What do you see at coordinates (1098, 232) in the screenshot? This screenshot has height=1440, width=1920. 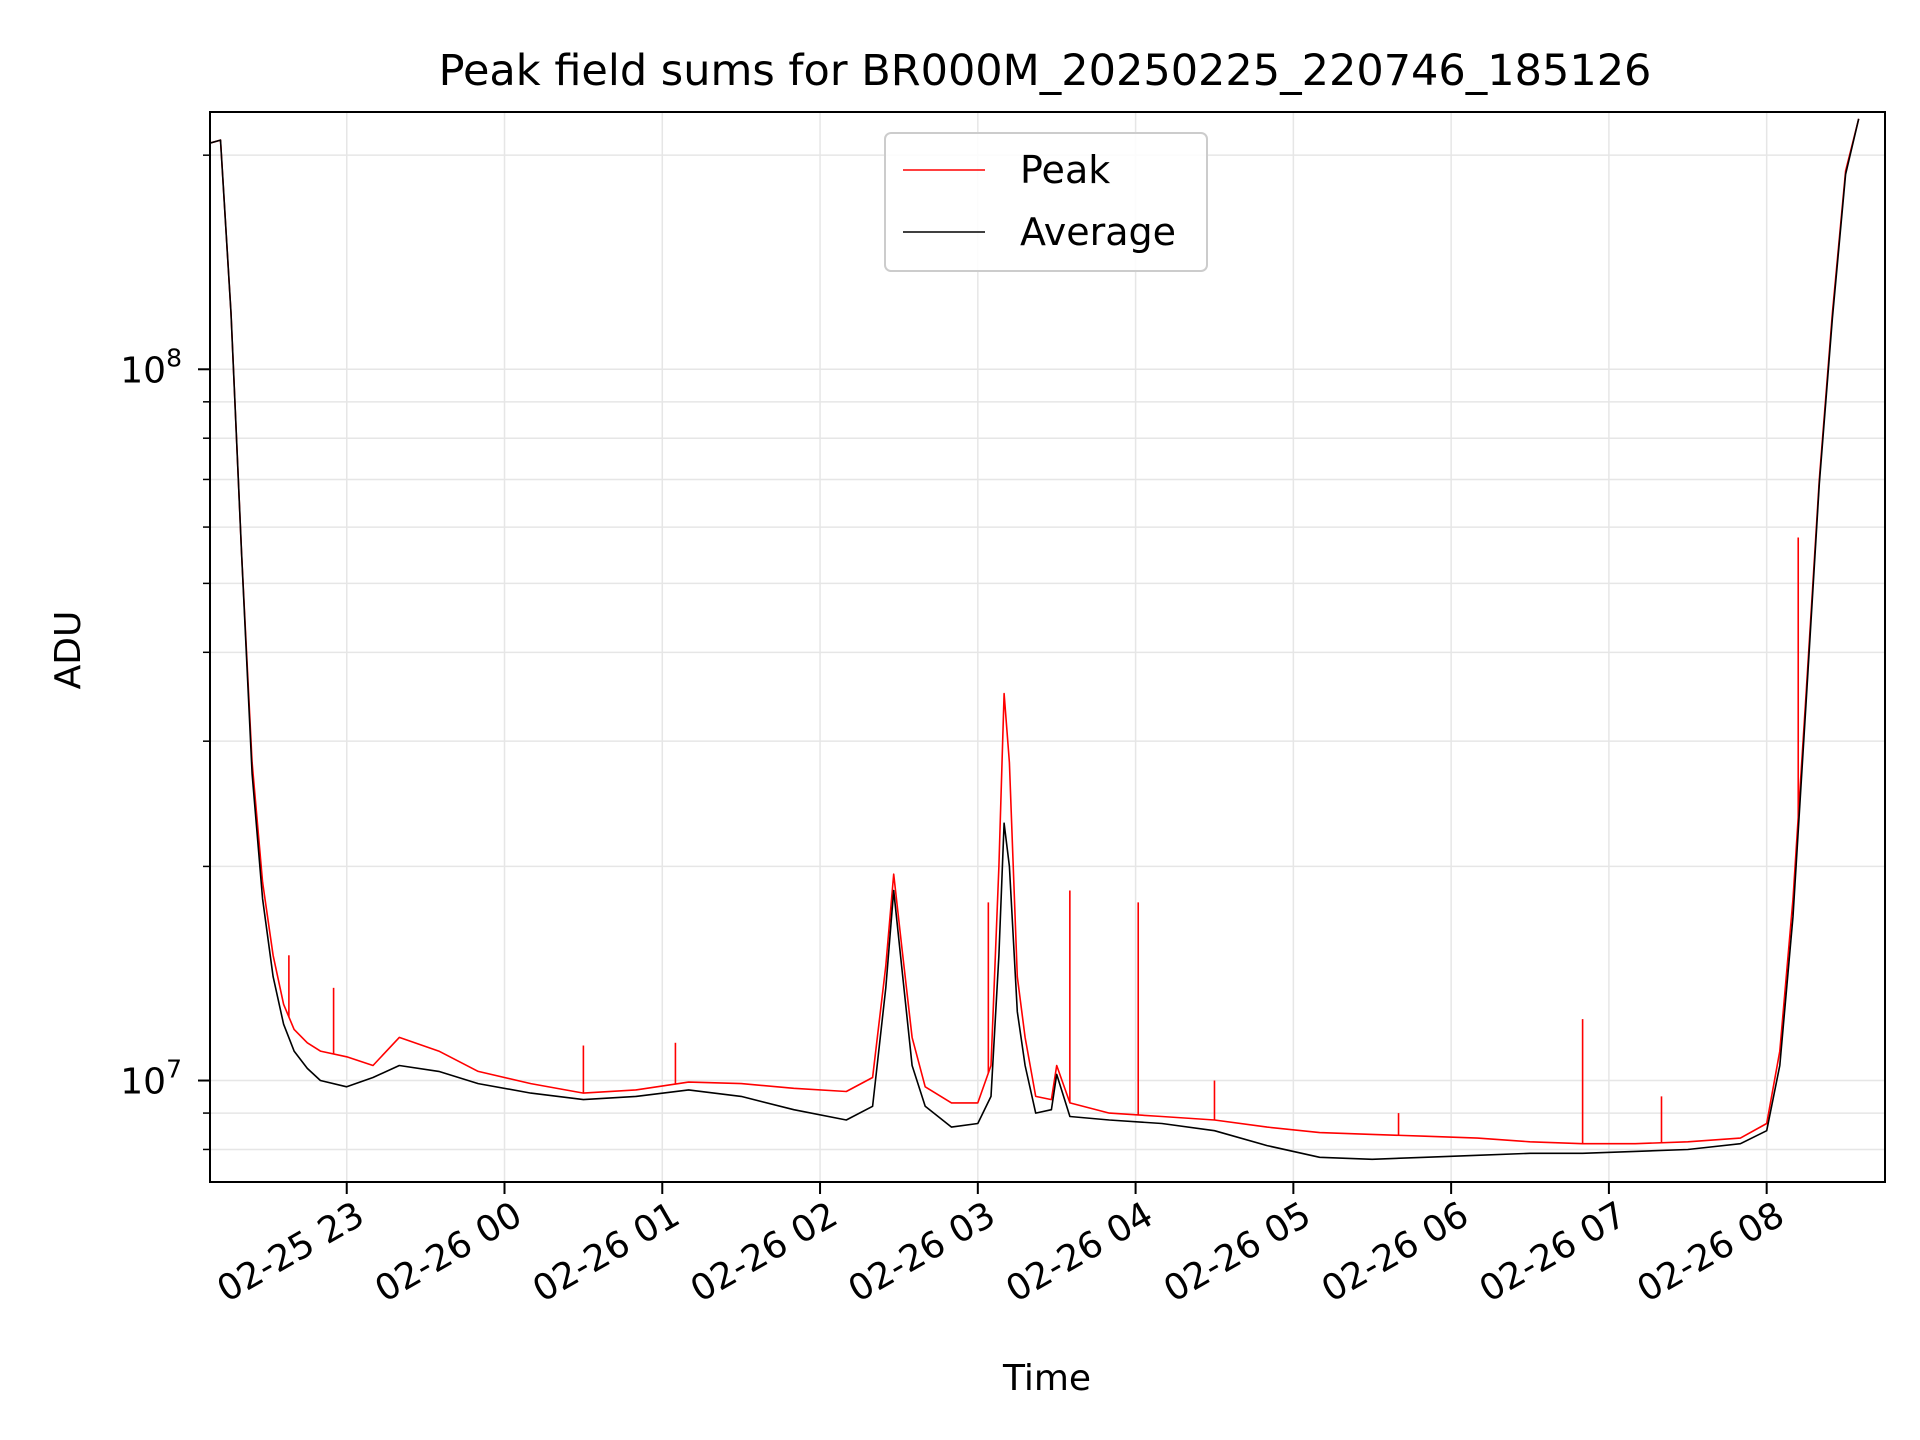 I see `legend-label-average: Average` at bounding box center [1098, 232].